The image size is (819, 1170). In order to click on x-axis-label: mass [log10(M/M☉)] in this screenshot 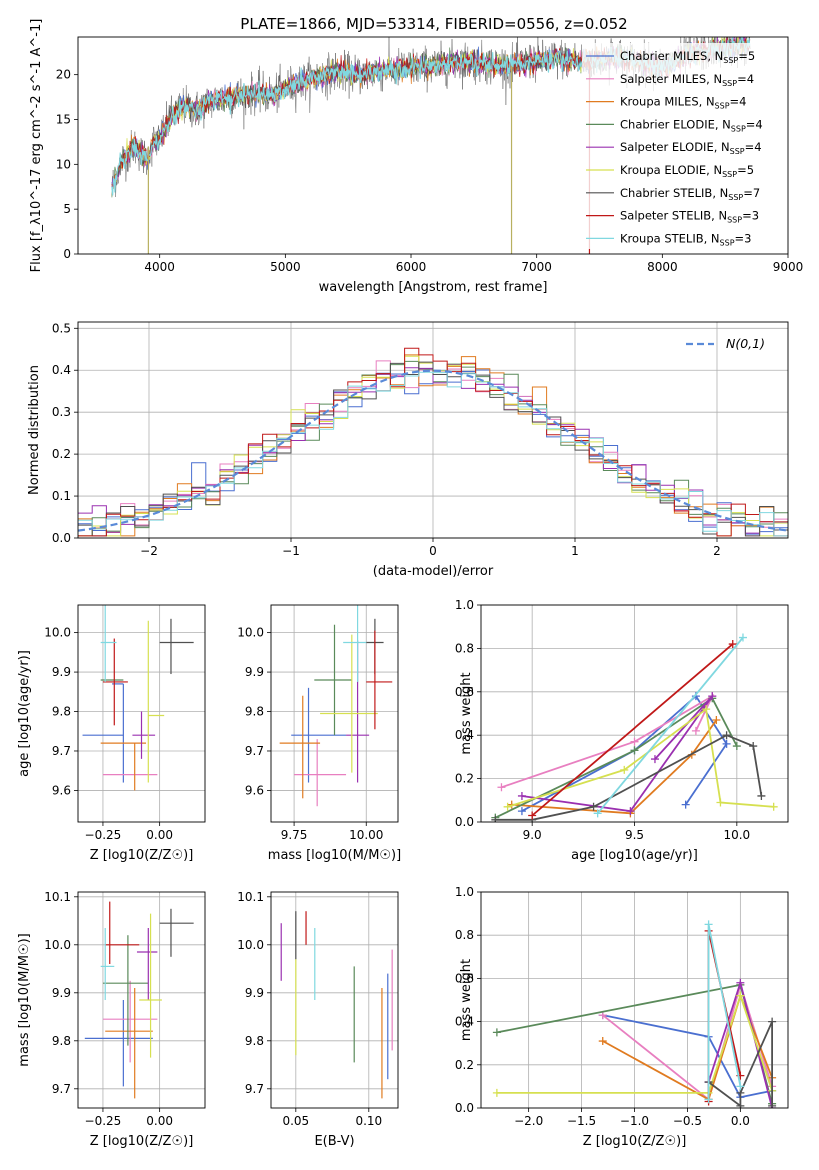, I will do `click(334, 855)`.